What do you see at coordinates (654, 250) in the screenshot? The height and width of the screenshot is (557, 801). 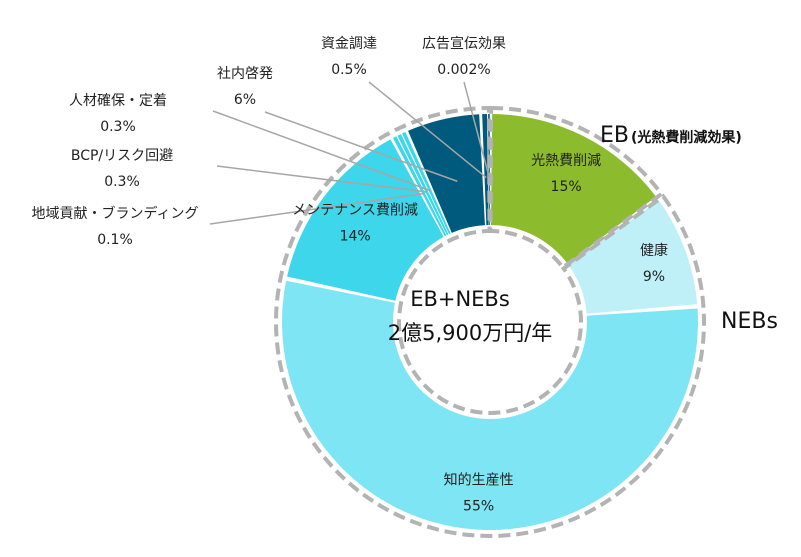 I see `label-kenkou: 健康` at bounding box center [654, 250].